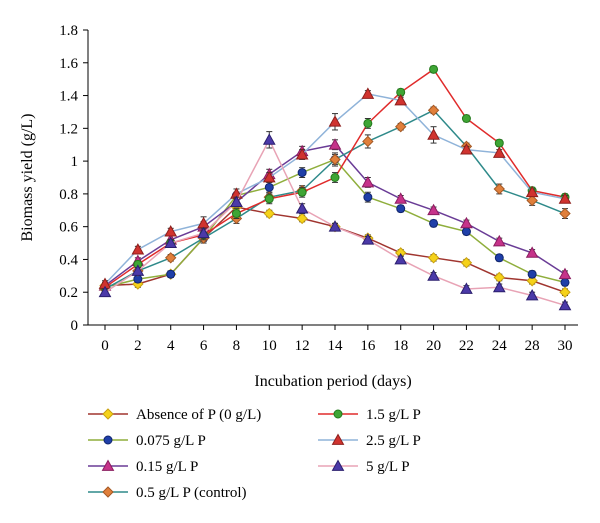 The width and height of the screenshot is (600, 523). Describe the element at coordinates (400, 346) in the screenshot. I see `x-tick-label: 18` at that location.